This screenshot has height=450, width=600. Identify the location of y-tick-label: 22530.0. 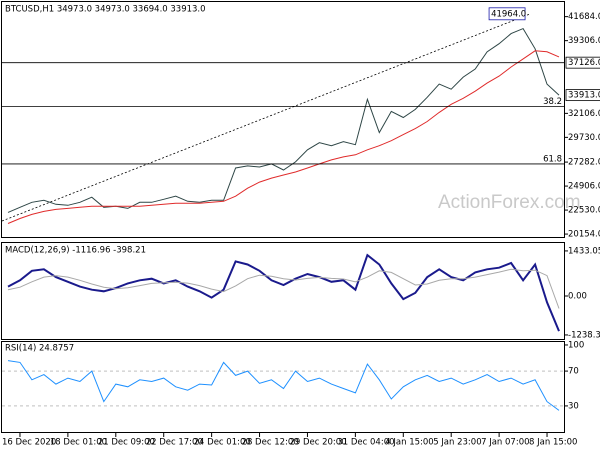
(584, 211).